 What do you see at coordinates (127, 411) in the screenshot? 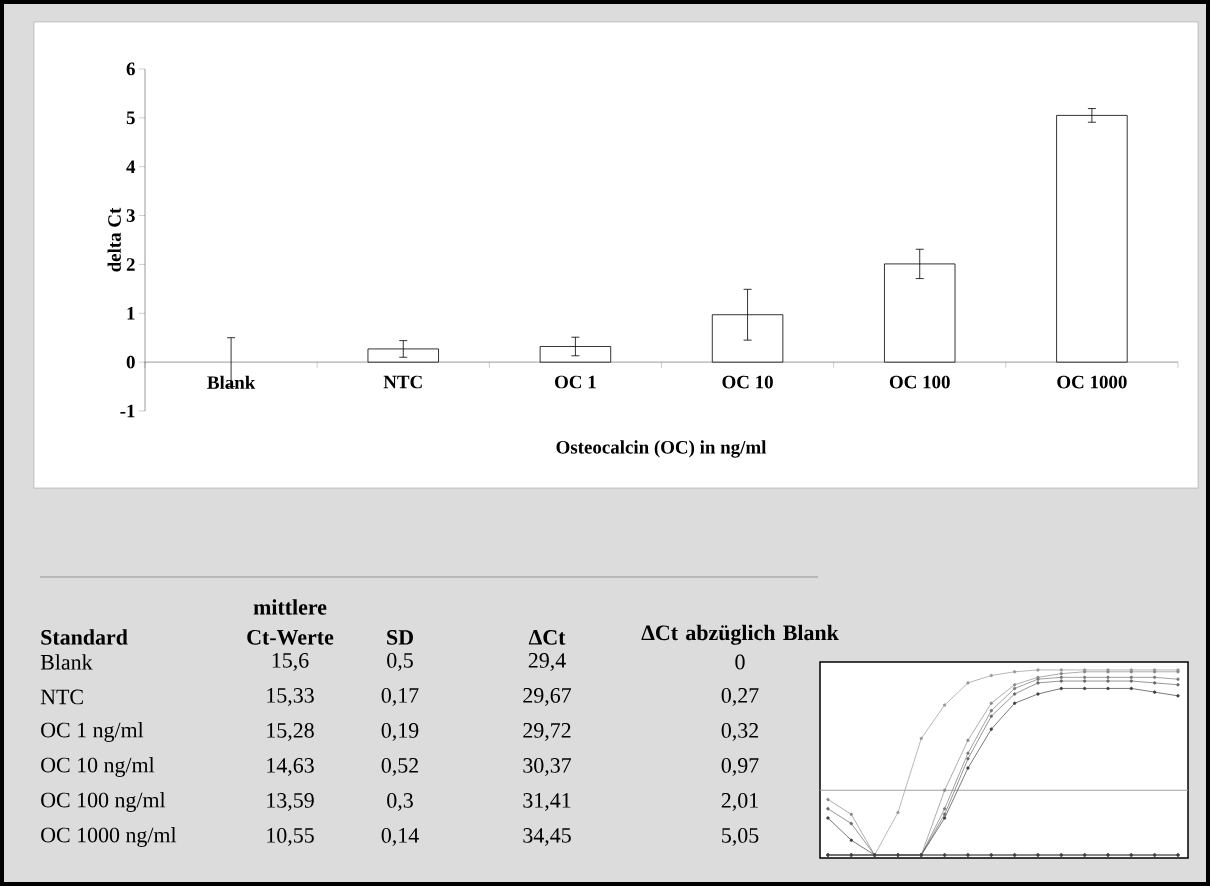
I see `y-tick-label: -1` at bounding box center [127, 411].